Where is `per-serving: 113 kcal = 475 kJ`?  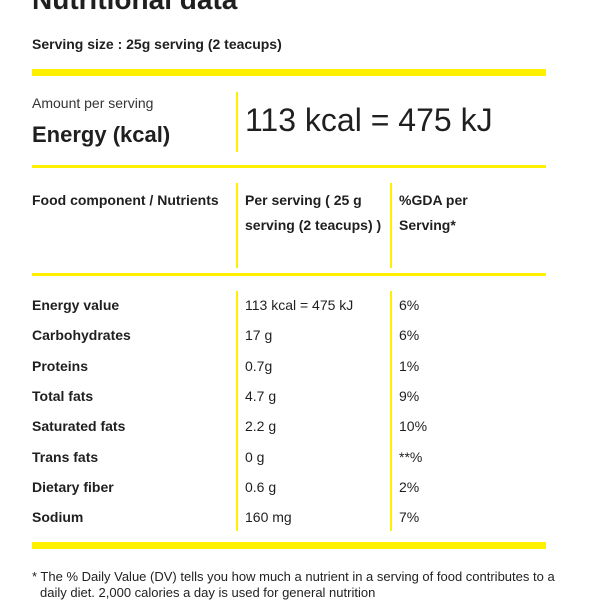
per-serving: 113 kcal = 475 kJ is located at coordinates (299, 305).